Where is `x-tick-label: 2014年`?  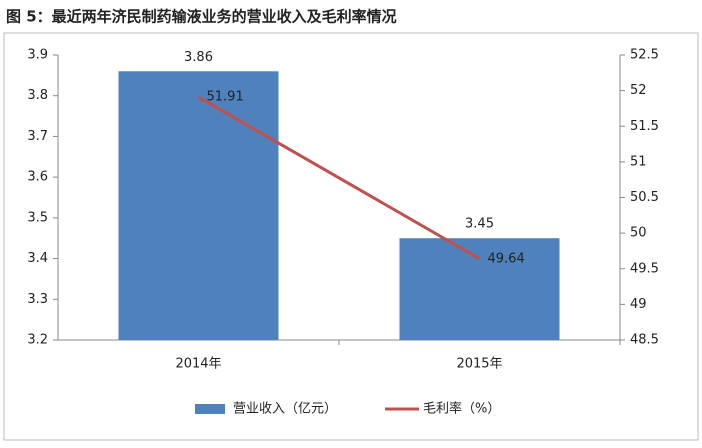
x-tick-label: 2014年 is located at coordinates (198, 364).